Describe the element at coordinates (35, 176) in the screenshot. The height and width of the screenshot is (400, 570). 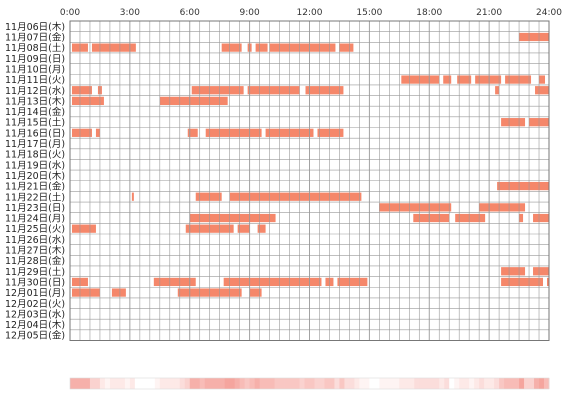
I see `row-label: 11月20日(木)` at that location.